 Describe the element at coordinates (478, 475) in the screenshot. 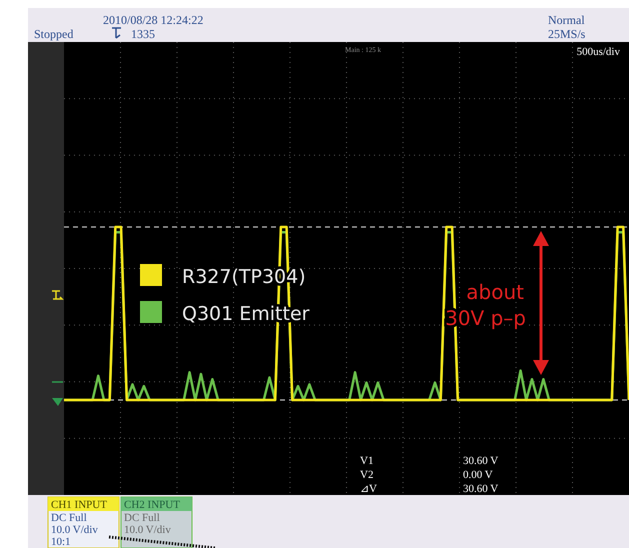

I see `text: 0.00 V` at that location.